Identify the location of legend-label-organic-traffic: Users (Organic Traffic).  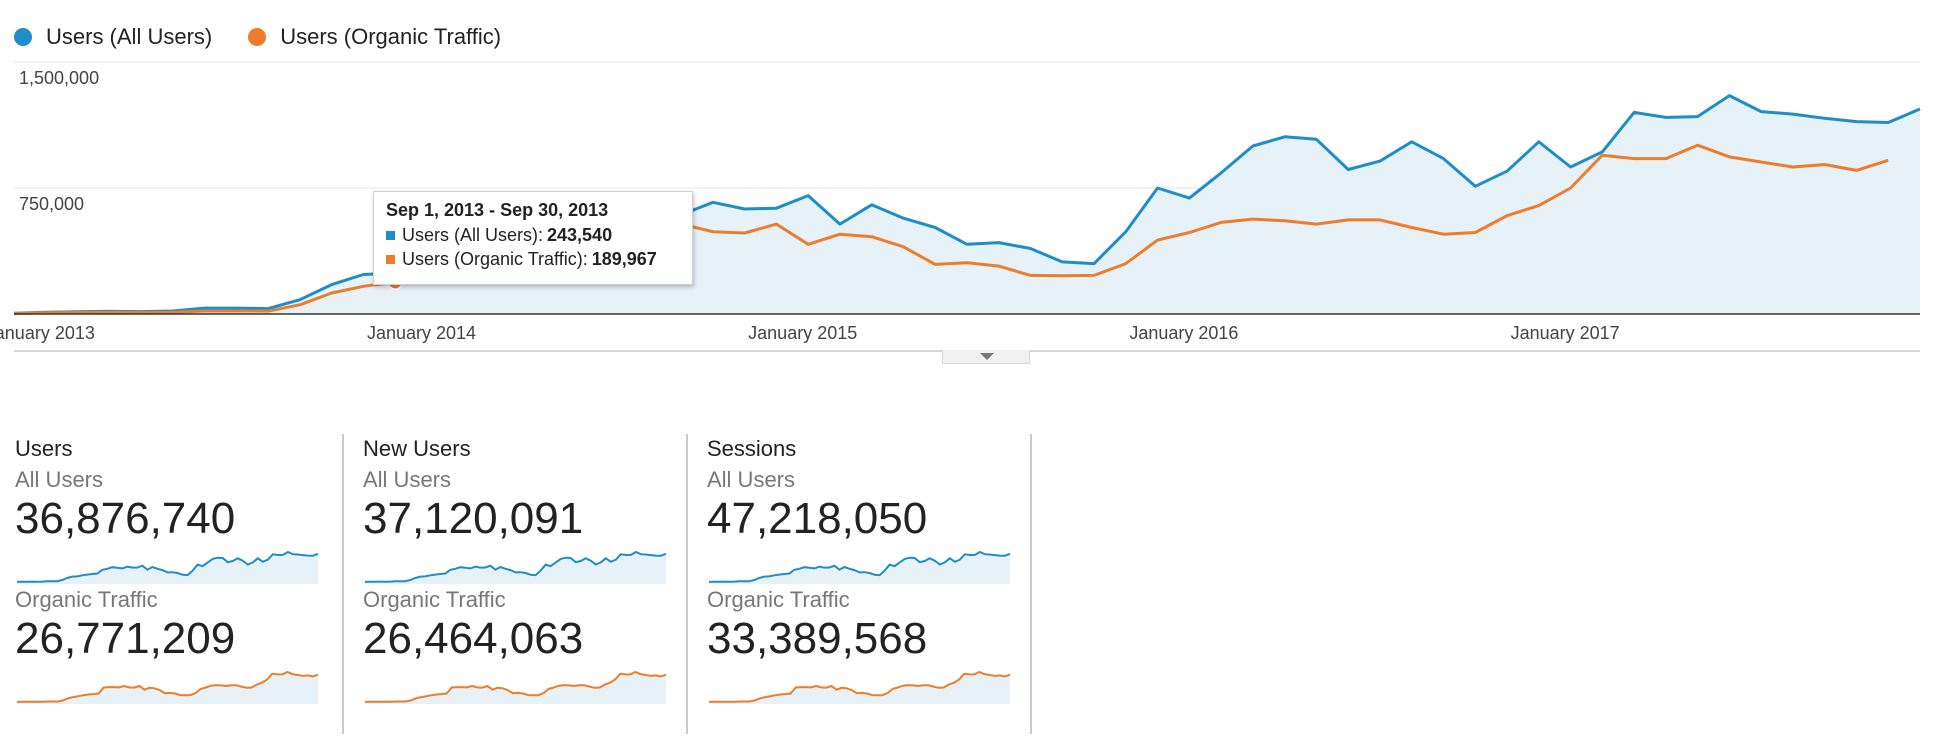
(391, 36).